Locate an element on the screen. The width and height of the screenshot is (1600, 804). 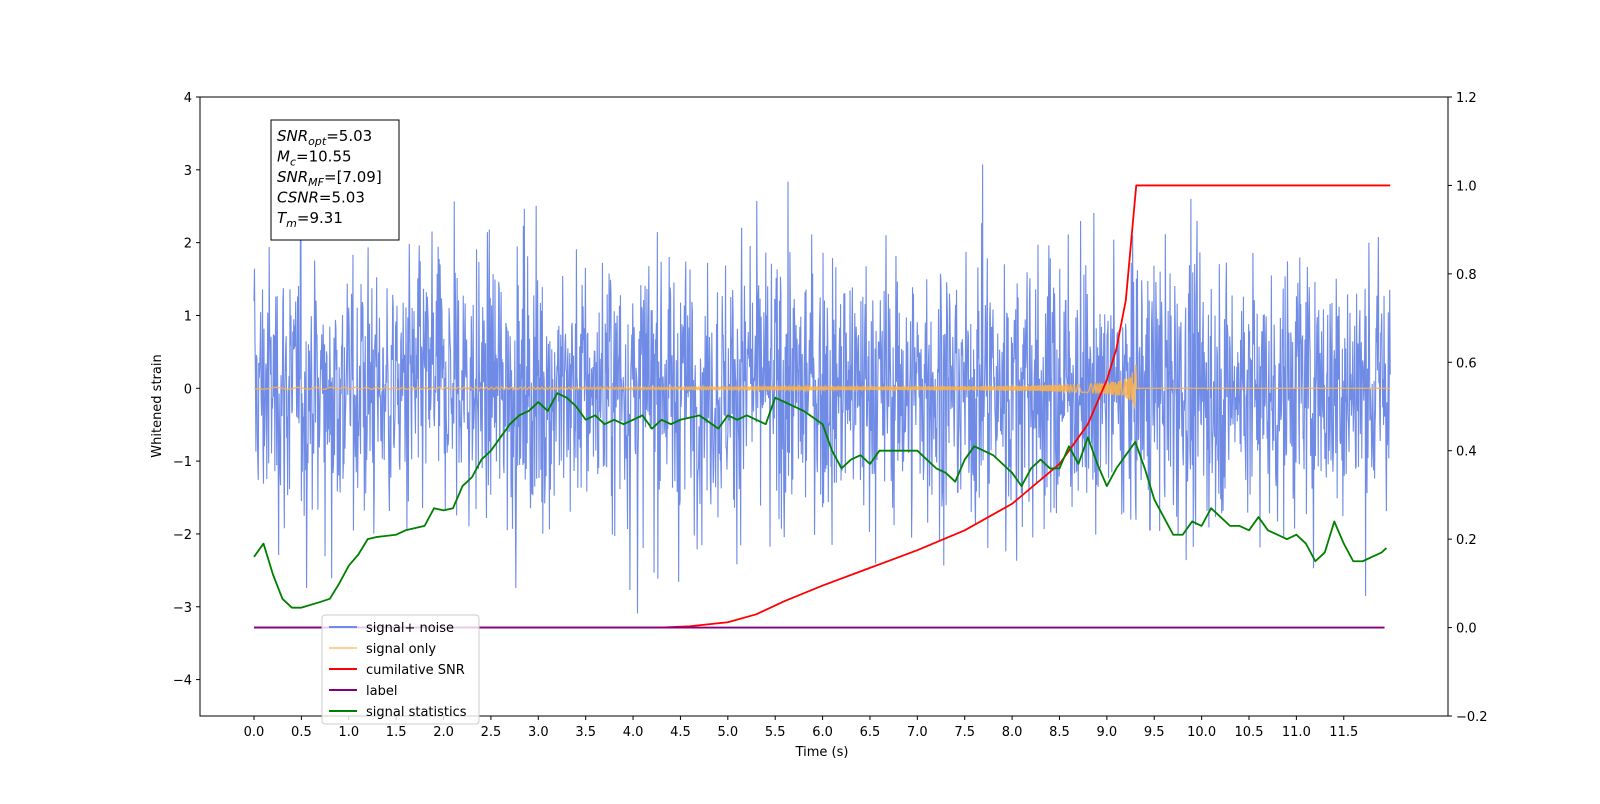
x-tick-label: 4.0 is located at coordinates (633, 732).